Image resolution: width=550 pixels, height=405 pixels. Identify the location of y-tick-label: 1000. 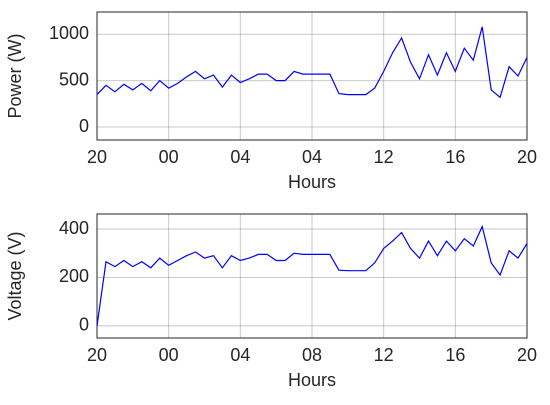
(69, 33).